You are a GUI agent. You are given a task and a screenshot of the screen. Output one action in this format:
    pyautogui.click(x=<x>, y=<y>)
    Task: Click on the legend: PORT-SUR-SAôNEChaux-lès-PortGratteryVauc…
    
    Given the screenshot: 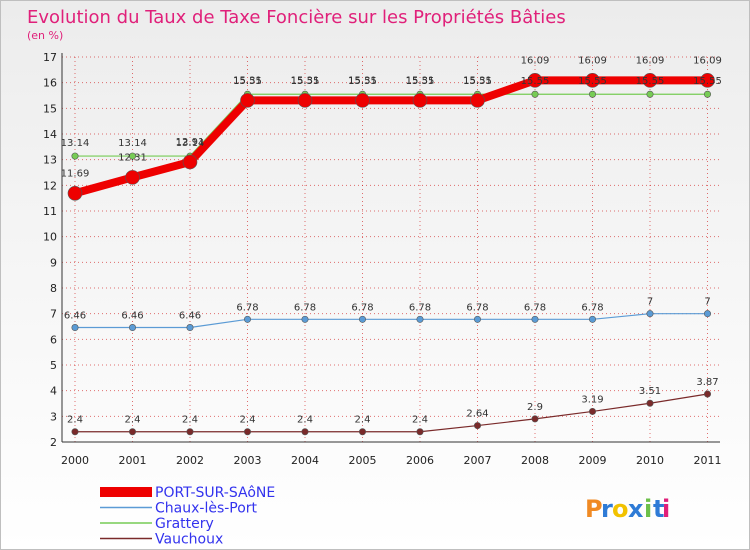 What is the action you would take?
    pyautogui.click(x=187, y=516)
    